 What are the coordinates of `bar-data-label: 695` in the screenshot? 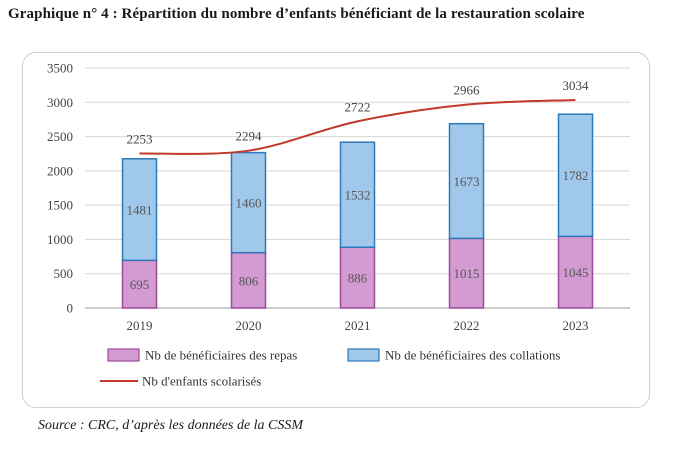 It's located at (140, 284).